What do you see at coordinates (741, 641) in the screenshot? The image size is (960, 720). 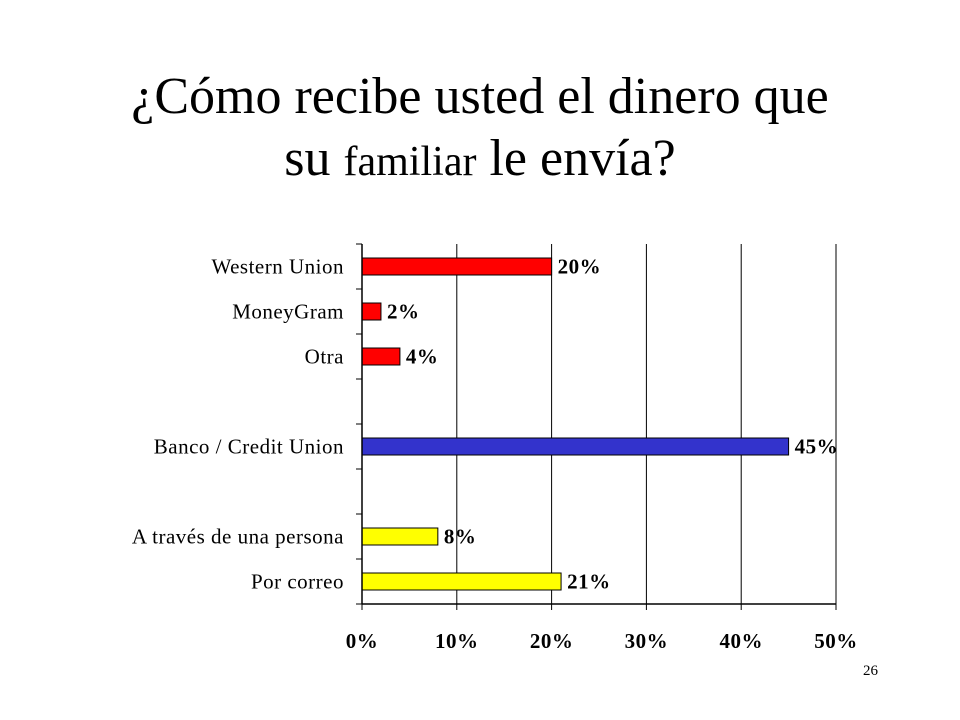 I see `x-tick-label-40: 40%` at bounding box center [741, 641].